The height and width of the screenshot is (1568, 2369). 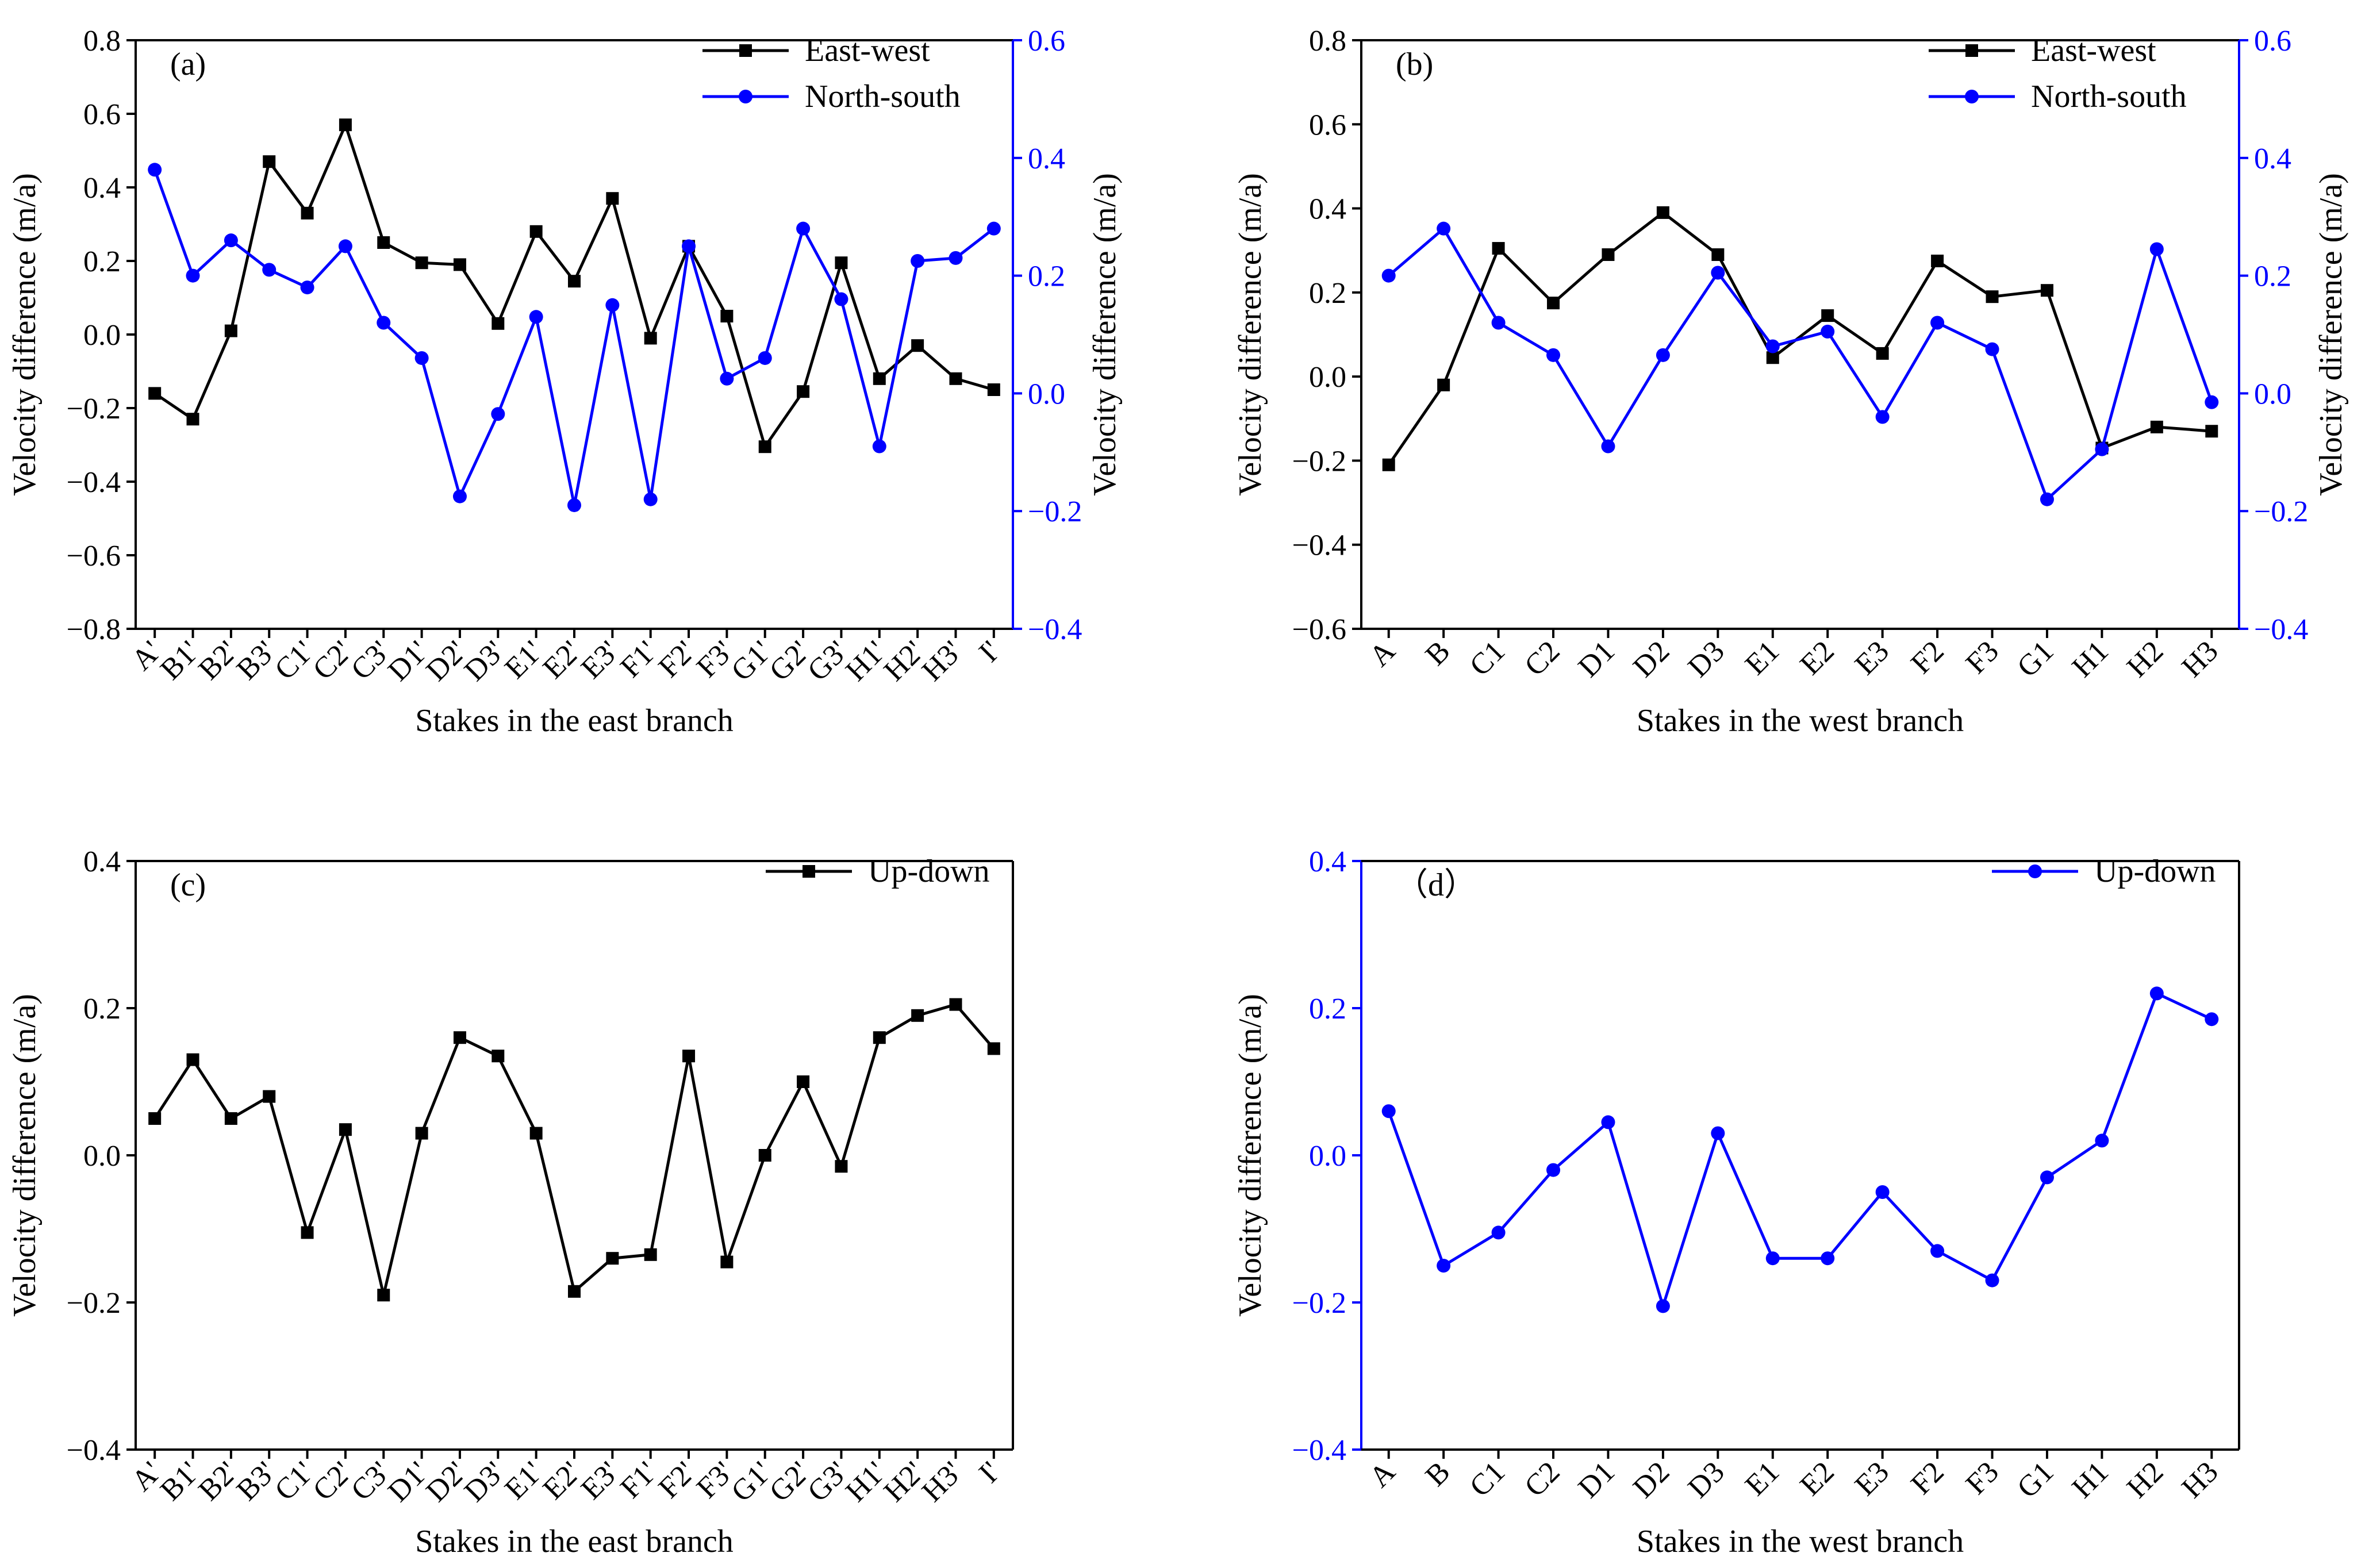 What do you see at coordinates (745, 51) in the screenshot?
I see `legend-marker` at bounding box center [745, 51].